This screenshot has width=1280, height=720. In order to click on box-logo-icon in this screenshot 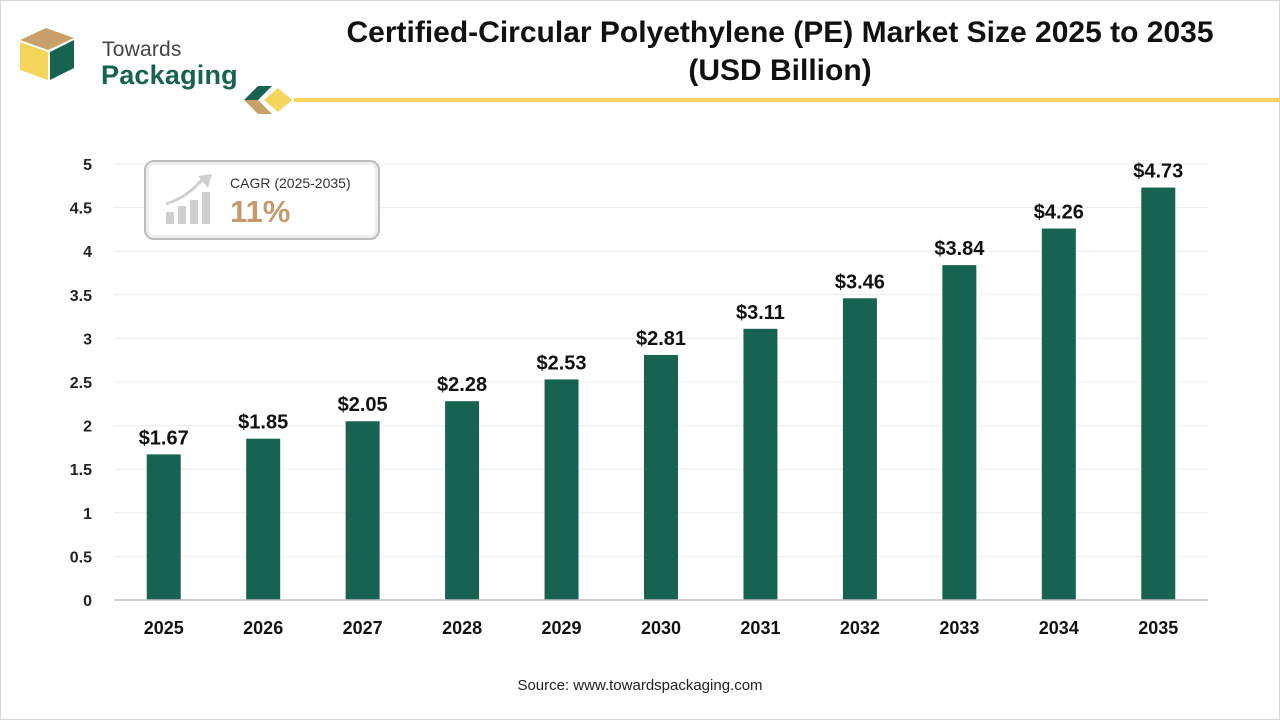, I will do `click(47, 54)`.